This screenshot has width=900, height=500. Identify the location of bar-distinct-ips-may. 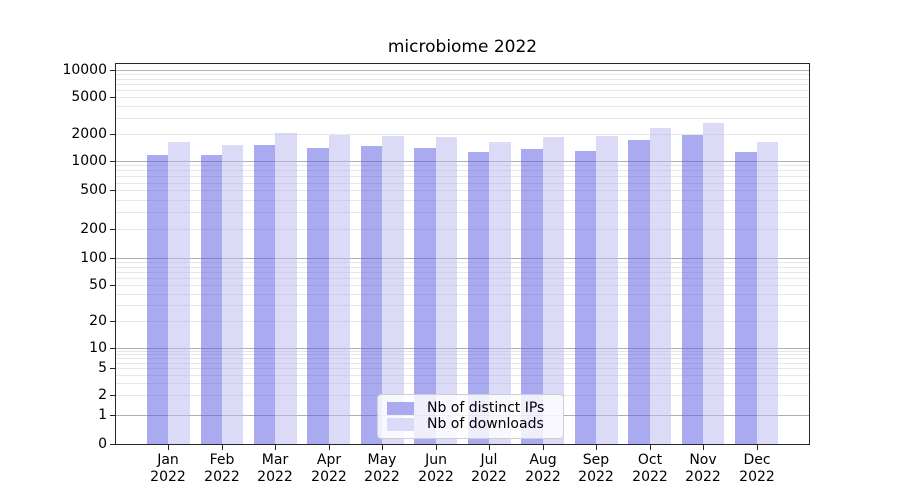
(371, 295).